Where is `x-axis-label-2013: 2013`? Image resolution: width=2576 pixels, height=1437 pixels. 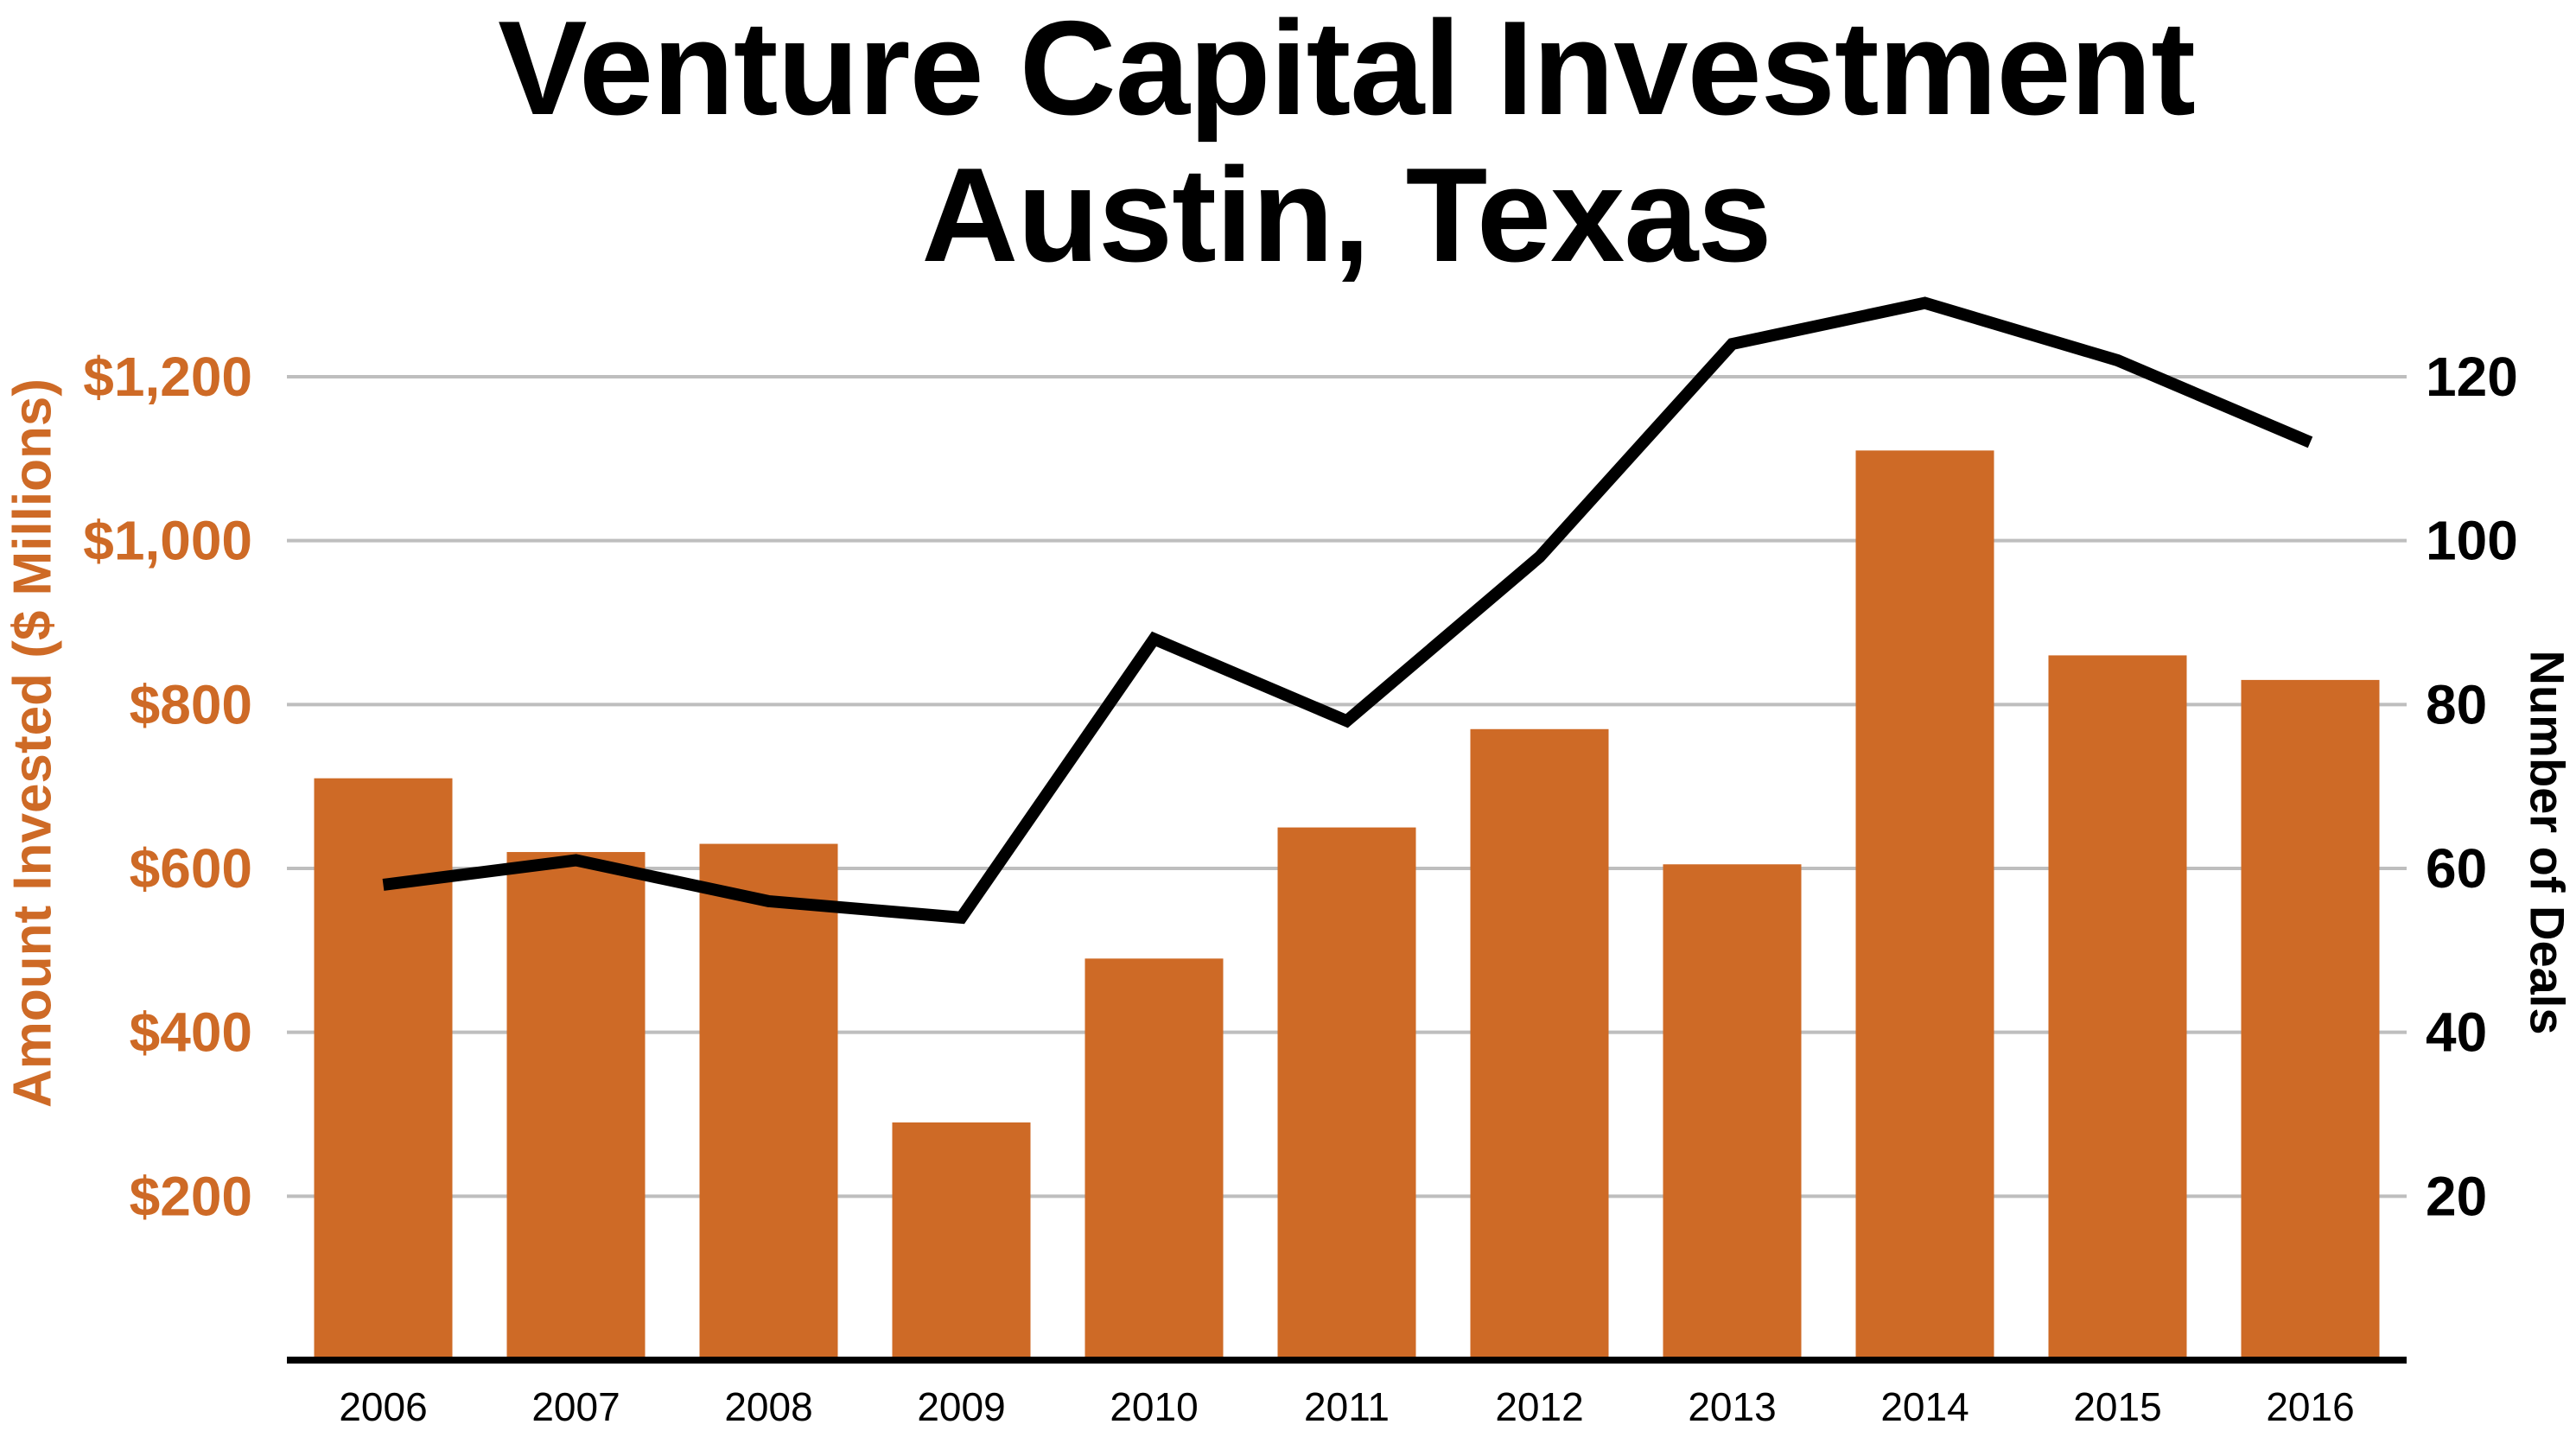 x-axis-label-2013: 2013 is located at coordinates (1732, 1406).